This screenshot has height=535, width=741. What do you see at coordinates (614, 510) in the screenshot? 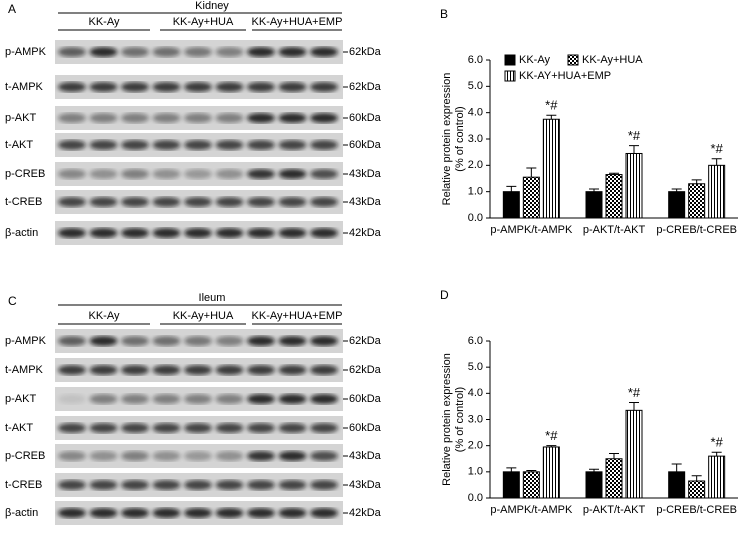
I see `x-tick-label: p-AKT/t-AKT` at bounding box center [614, 510].